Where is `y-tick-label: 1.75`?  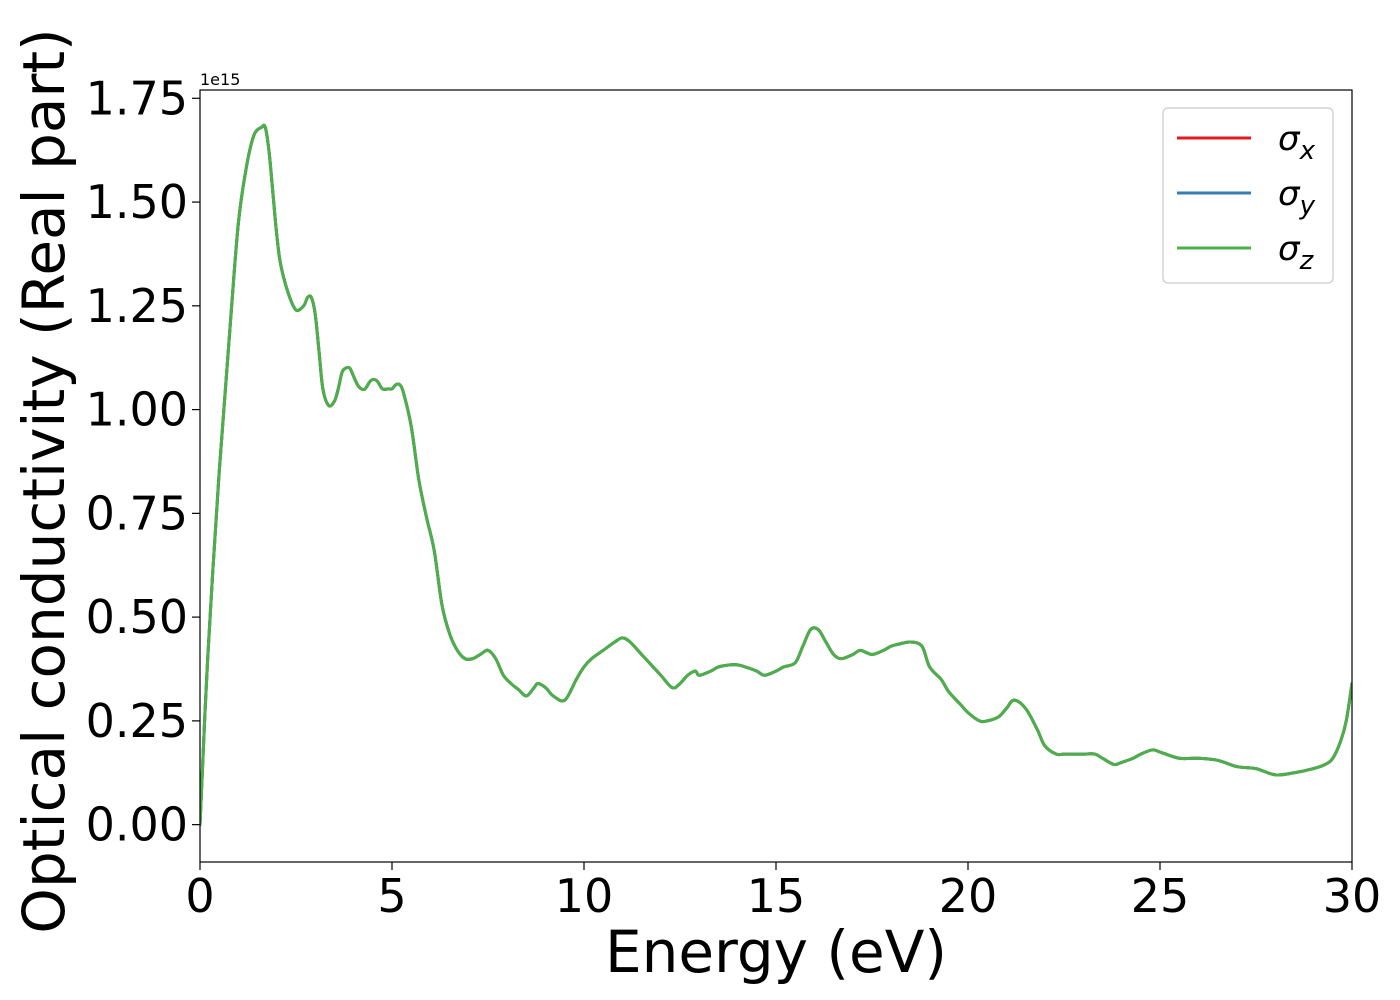
y-tick-label: 1.75 is located at coordinates (137, 98).